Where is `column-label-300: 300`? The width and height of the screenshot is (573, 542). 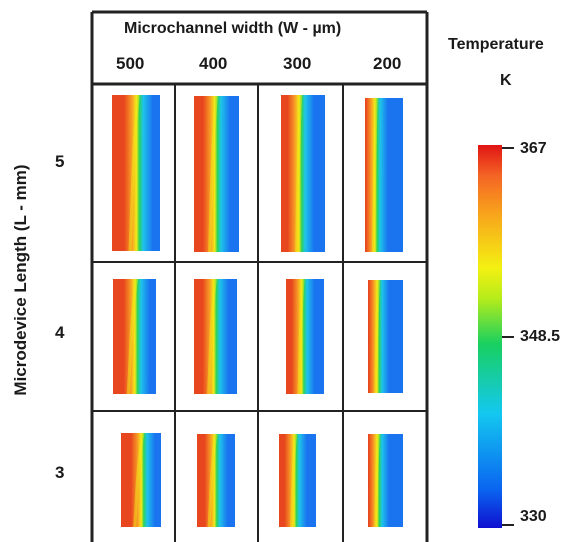
column-label-300: 300 is located at coordinates (297, 63).